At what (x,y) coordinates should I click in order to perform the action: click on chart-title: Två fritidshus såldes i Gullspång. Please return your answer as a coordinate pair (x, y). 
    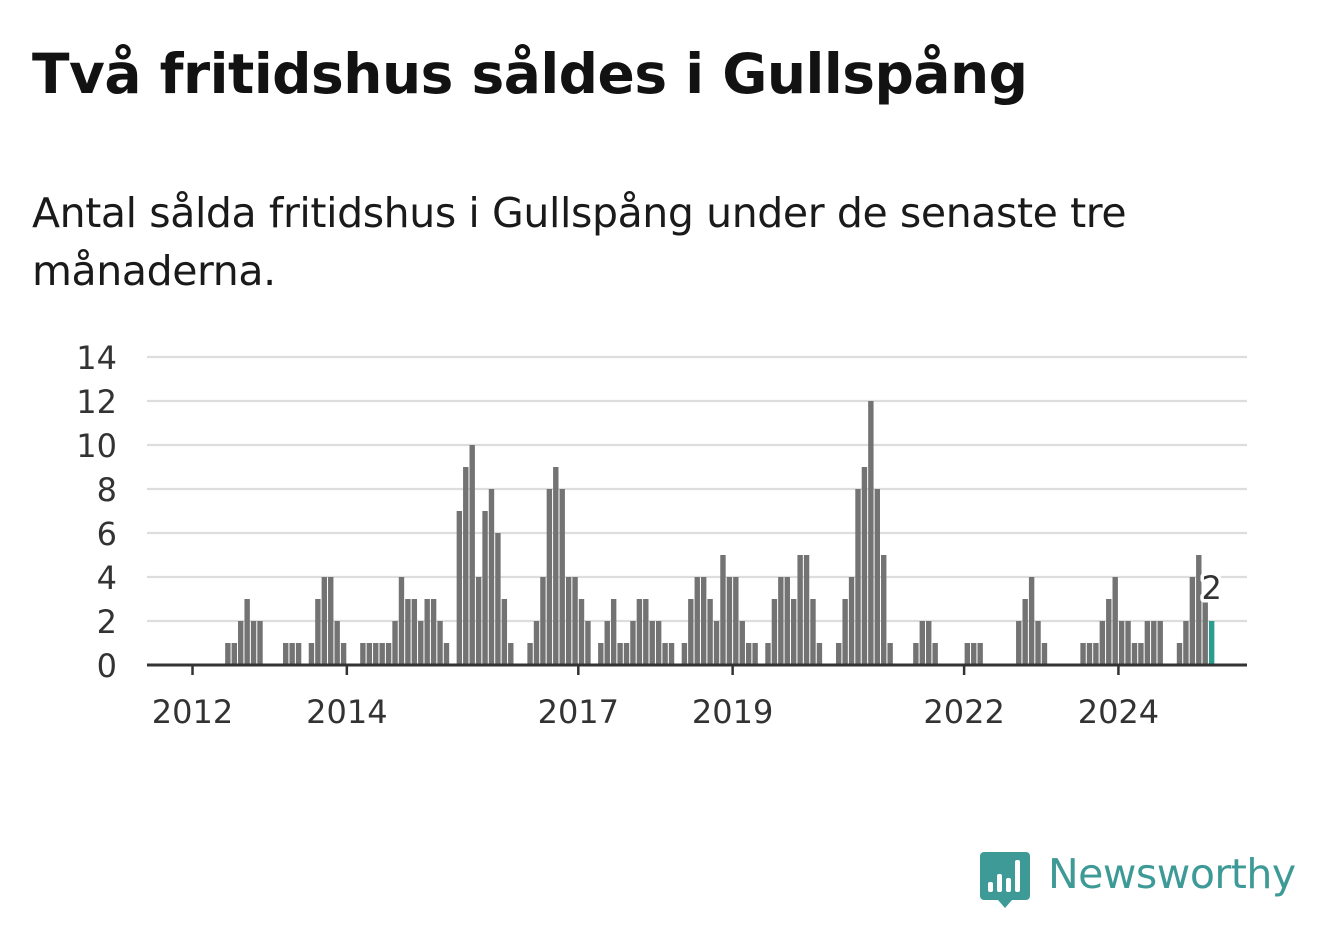
    Looking at the image, I should click on (530, 74).